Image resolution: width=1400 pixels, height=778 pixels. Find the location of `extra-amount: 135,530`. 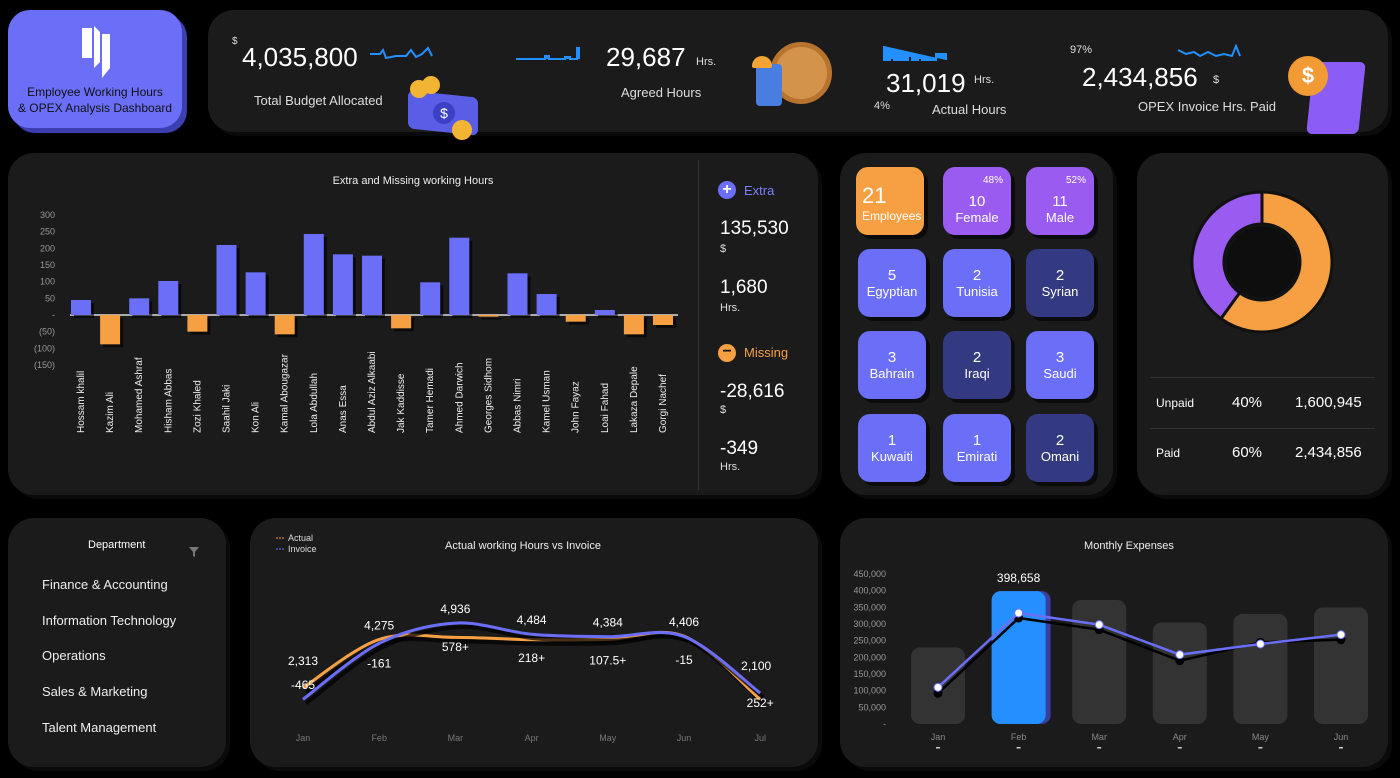

extra-amount: 135,530 is located at coordinates (754, 228).